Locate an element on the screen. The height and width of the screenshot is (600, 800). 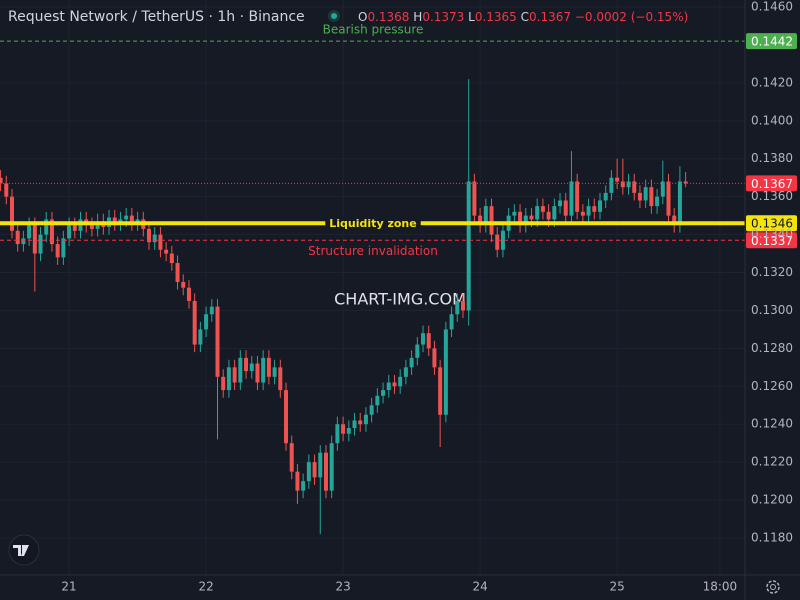
ohlc-letter: O is located at coordinates (362, 17).